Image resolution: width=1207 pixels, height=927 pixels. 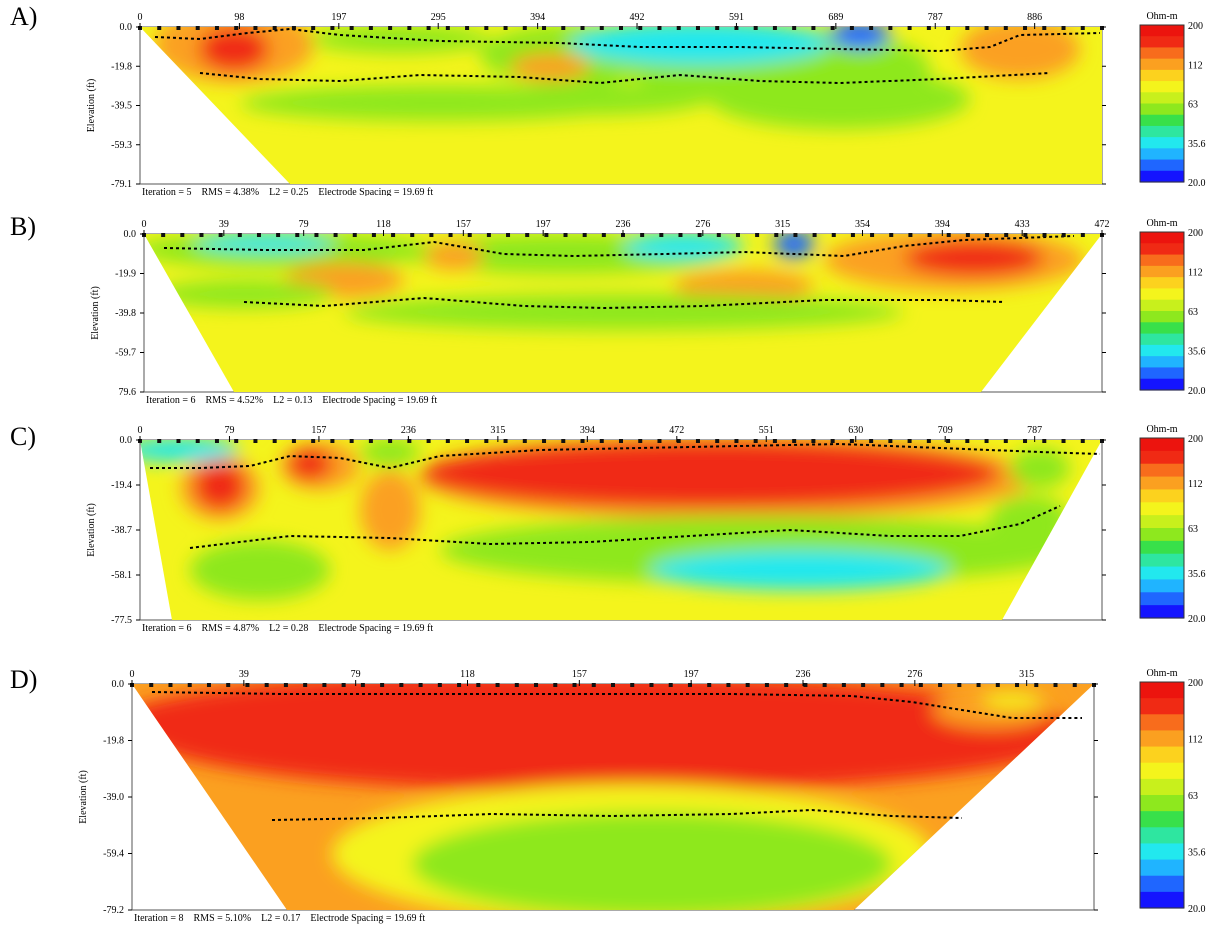 What do you see at coordinates (383, 224) in the screenshot?
I see `x-tick-label: 118` at bounding box center [383, 224].